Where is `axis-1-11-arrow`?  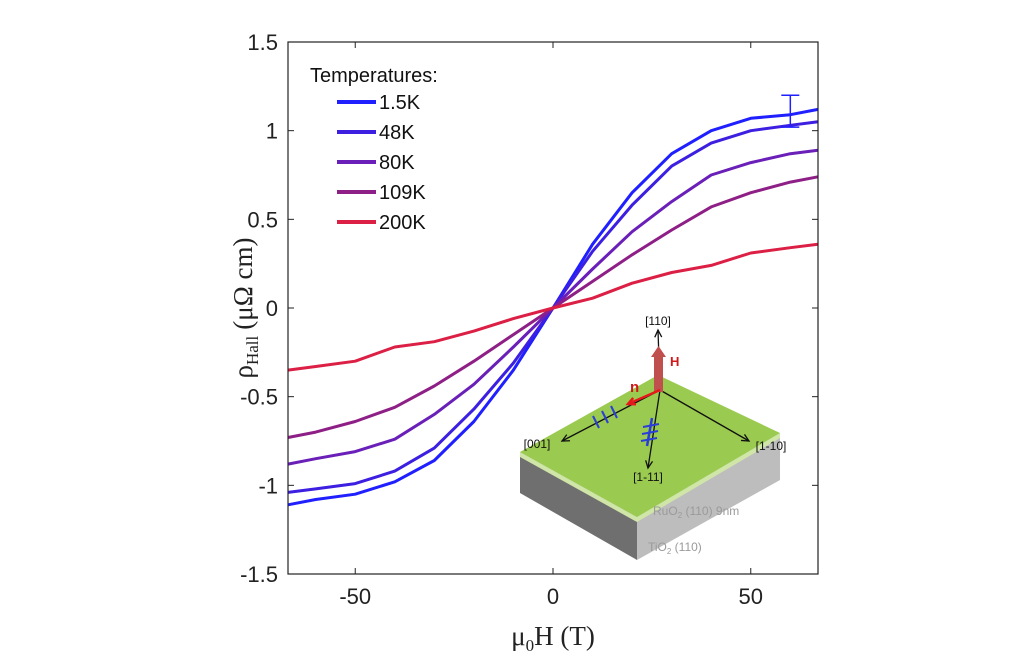
axis-1-11-arrow is located at coordinates (654, 429).